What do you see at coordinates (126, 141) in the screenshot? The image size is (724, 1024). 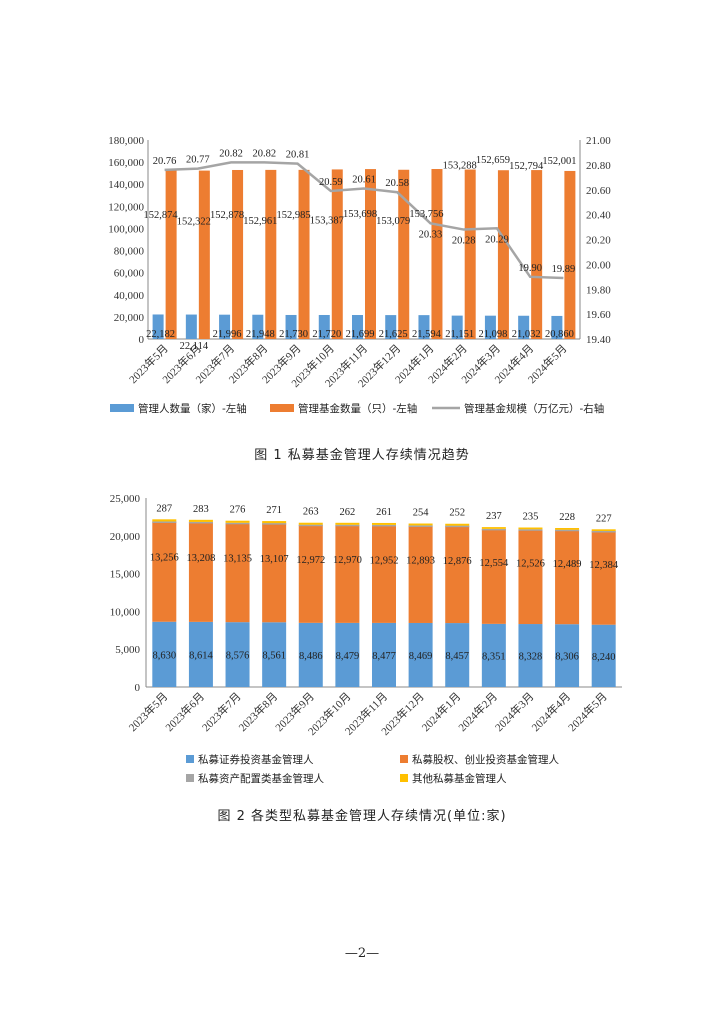 I see `left-tick-label: 180,000` at bounding box center [126, 141].